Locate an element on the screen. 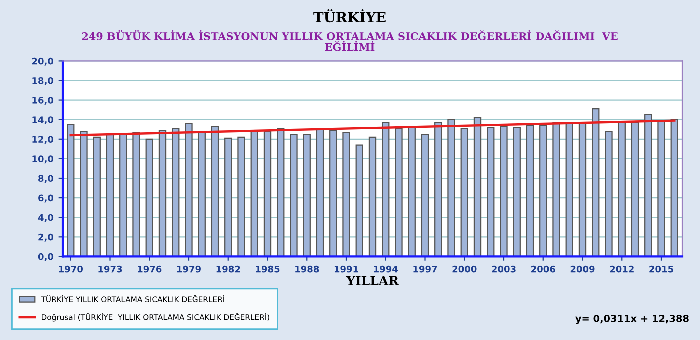 This screenshot has width=700, height=340. x-tick-label: 1976 is located at coordinates (150, 269).